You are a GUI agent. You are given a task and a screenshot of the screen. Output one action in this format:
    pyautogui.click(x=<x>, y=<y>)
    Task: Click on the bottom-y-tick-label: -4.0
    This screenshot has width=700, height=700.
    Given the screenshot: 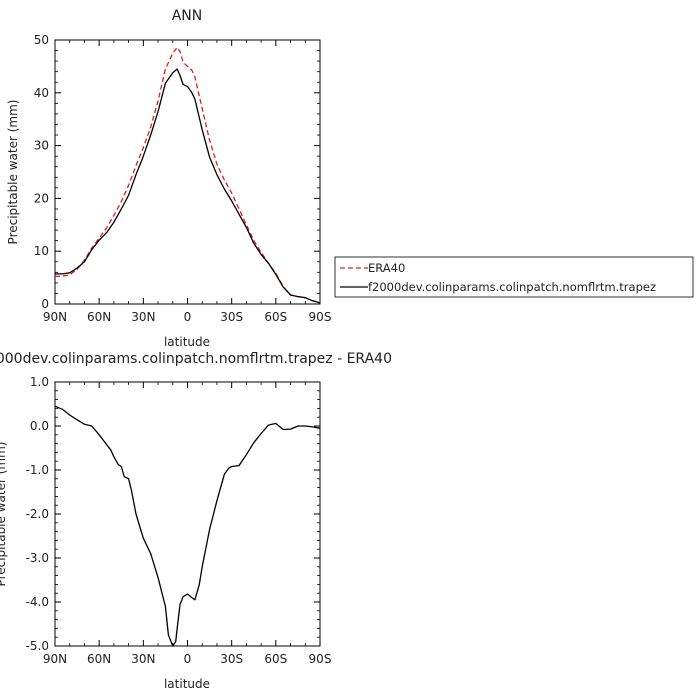 What is the action you would take?
    pyautogui.click(x=37, y=602)
    